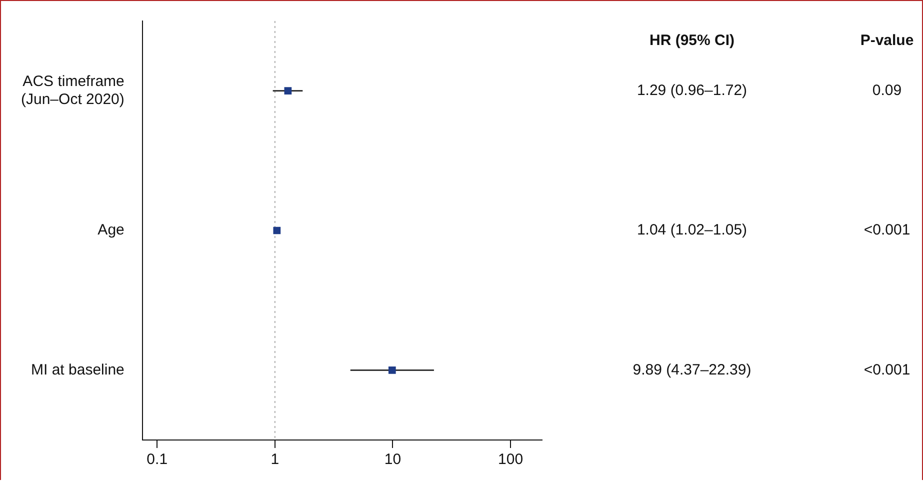 Image resolution: width=923 pixels, height=481 pixels. I want to click on y-tick-label: Age, so click(111, 230).